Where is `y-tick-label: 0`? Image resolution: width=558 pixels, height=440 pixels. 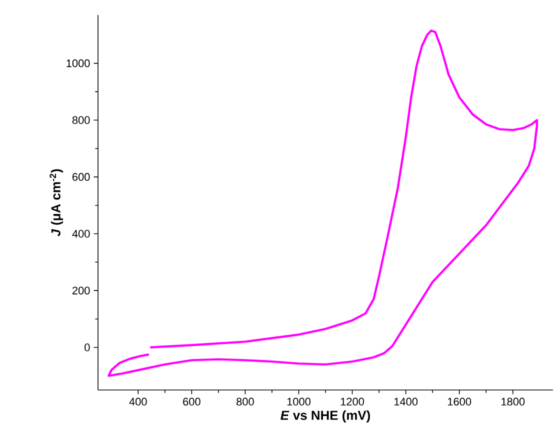 y-tick-label: 0 is located at coordinates (87, 348).